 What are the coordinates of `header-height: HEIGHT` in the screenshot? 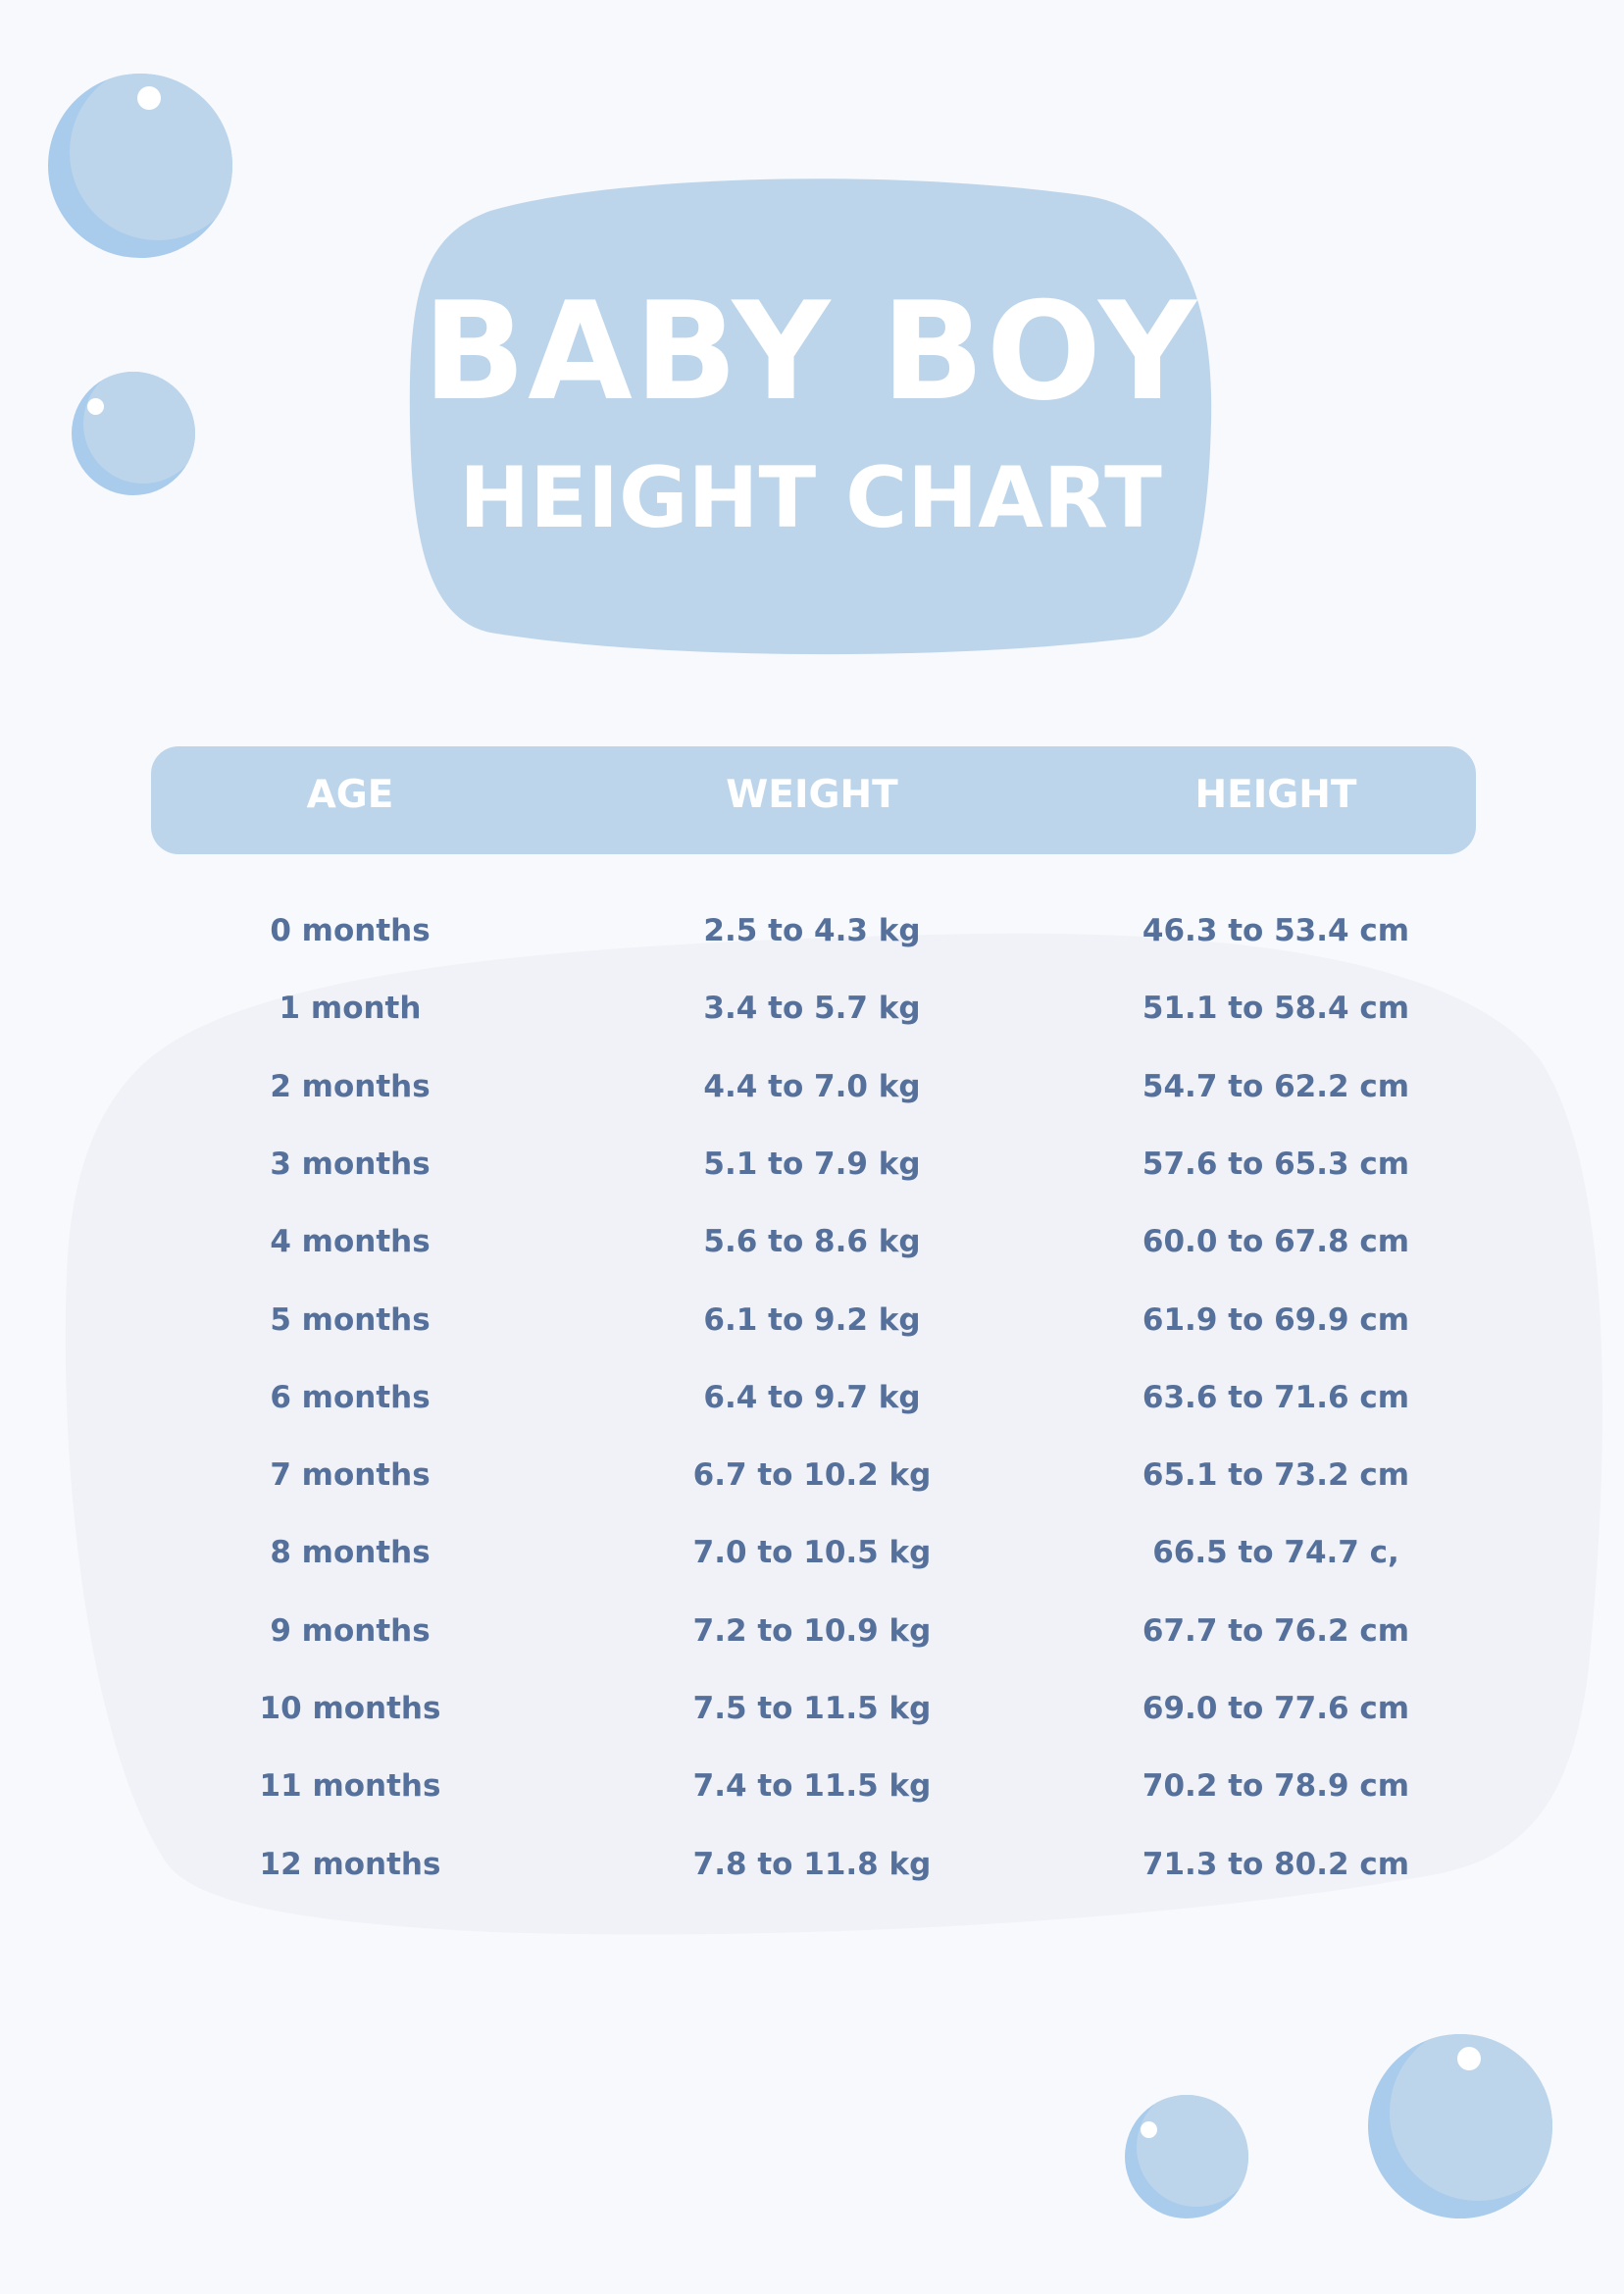 It's located at (1275, 795).